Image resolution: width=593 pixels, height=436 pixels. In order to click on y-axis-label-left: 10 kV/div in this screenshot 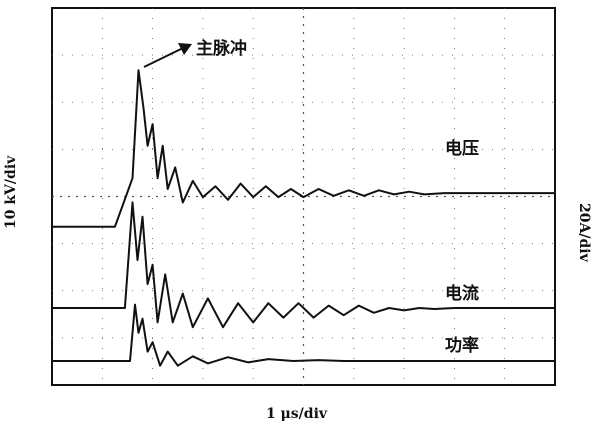, I will do `click(11, 192)`.